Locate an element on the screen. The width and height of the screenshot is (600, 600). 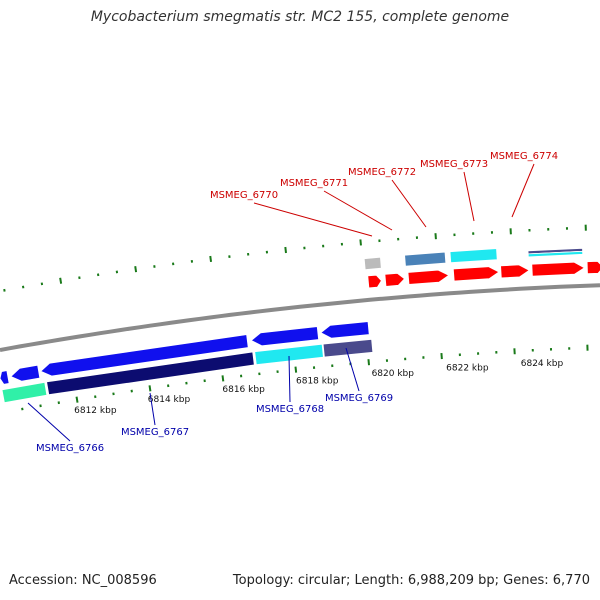
tick-label-6812-kbp: 6812 kbp is located at coordinates (95, 411).